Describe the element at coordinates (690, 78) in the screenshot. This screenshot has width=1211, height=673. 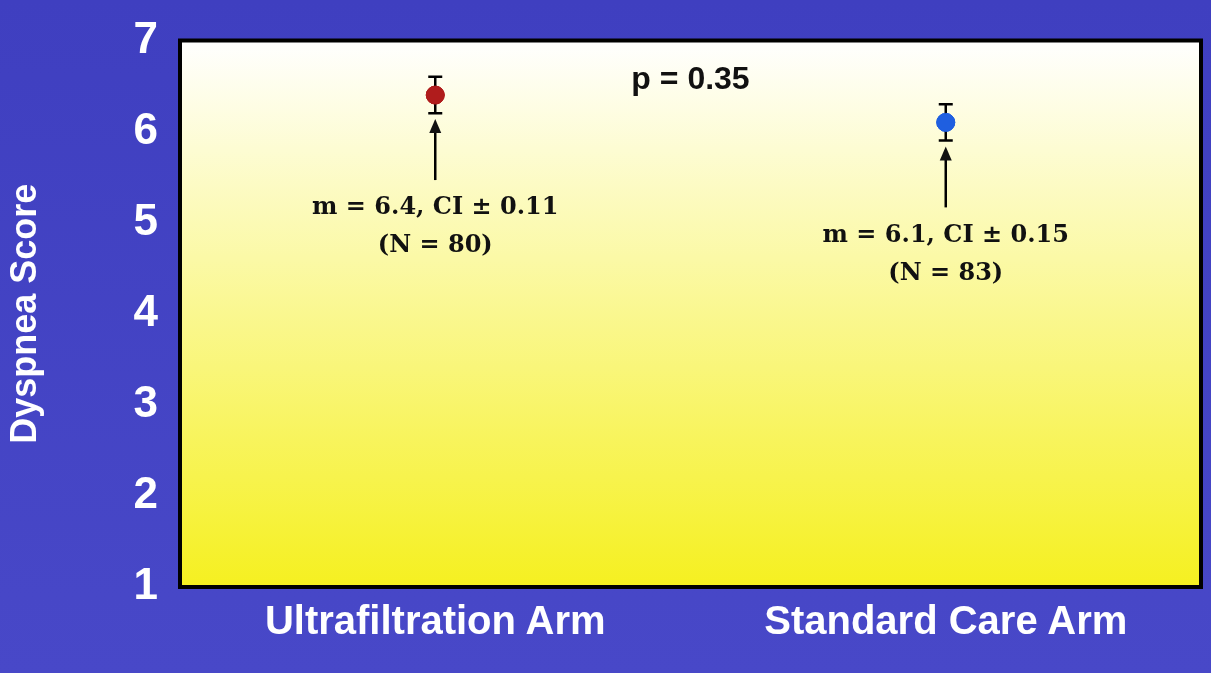
I see `annotation: p = 0.35` at that location.